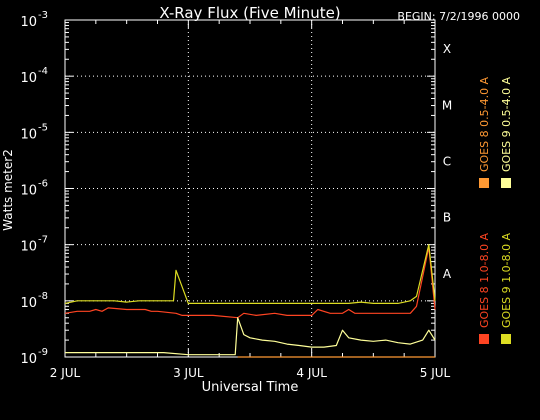  I want to click on x-tick-label: 5 JUL, so click(435, 373).